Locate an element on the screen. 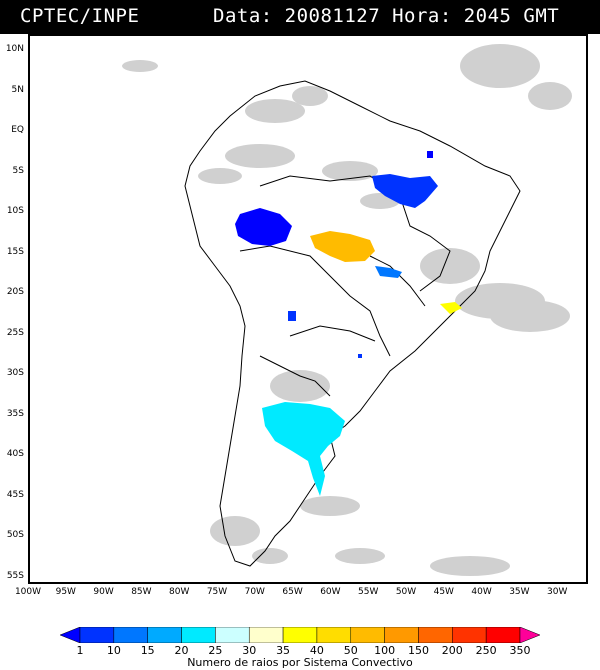 The image size is (600, 670). lon-label: 60W is located at coordinates (330, 592).